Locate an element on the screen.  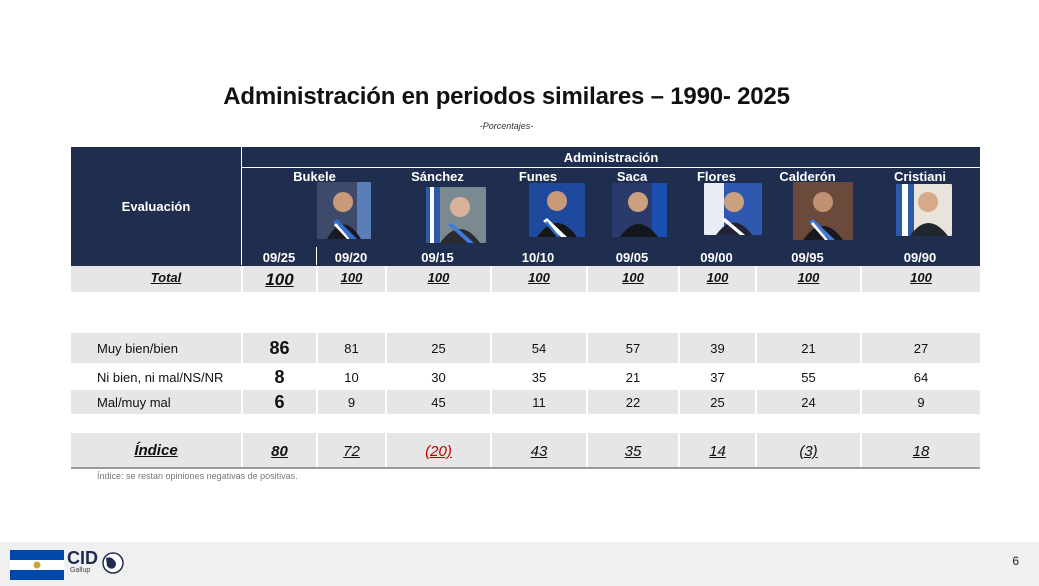
portrait-sanchez is located at coordinates (456, 215).